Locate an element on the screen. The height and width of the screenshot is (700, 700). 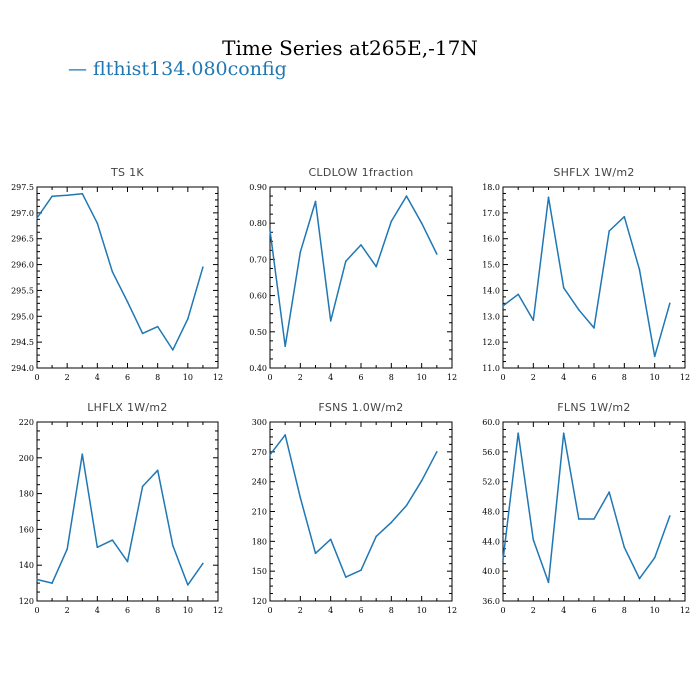
y-tick-label: 220 is located at coordinates (26, 422).